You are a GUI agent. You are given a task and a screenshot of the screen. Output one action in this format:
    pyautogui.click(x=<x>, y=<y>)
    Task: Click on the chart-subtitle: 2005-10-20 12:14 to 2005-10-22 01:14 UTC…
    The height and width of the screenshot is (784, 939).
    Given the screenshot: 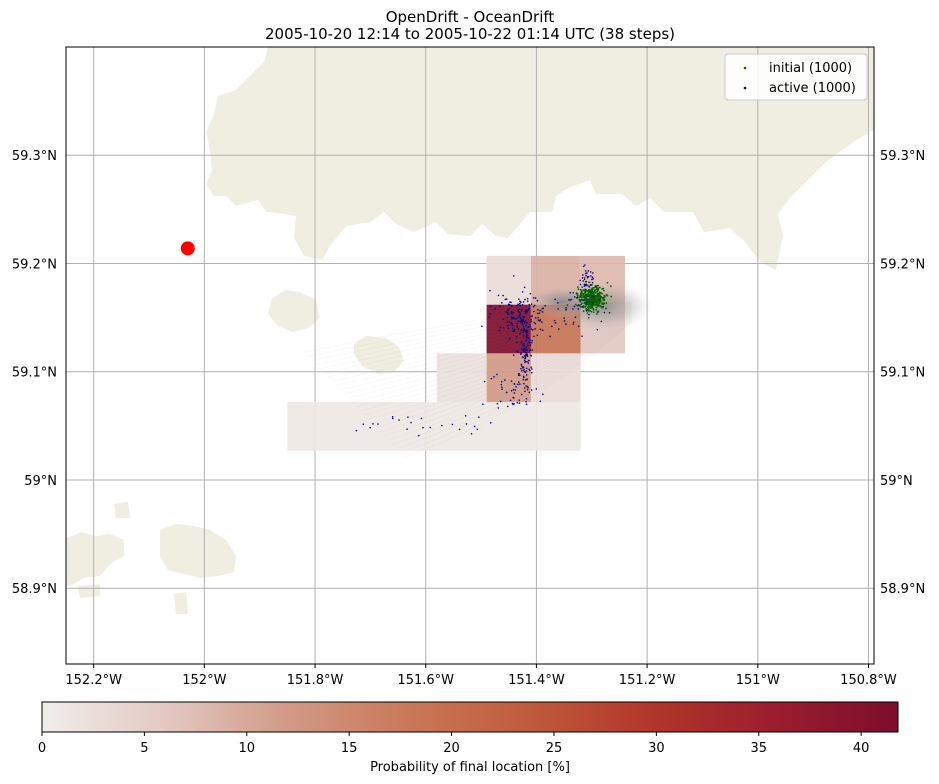 What is the action you would take?
    pyautogui.click(x=470, y=34)
    